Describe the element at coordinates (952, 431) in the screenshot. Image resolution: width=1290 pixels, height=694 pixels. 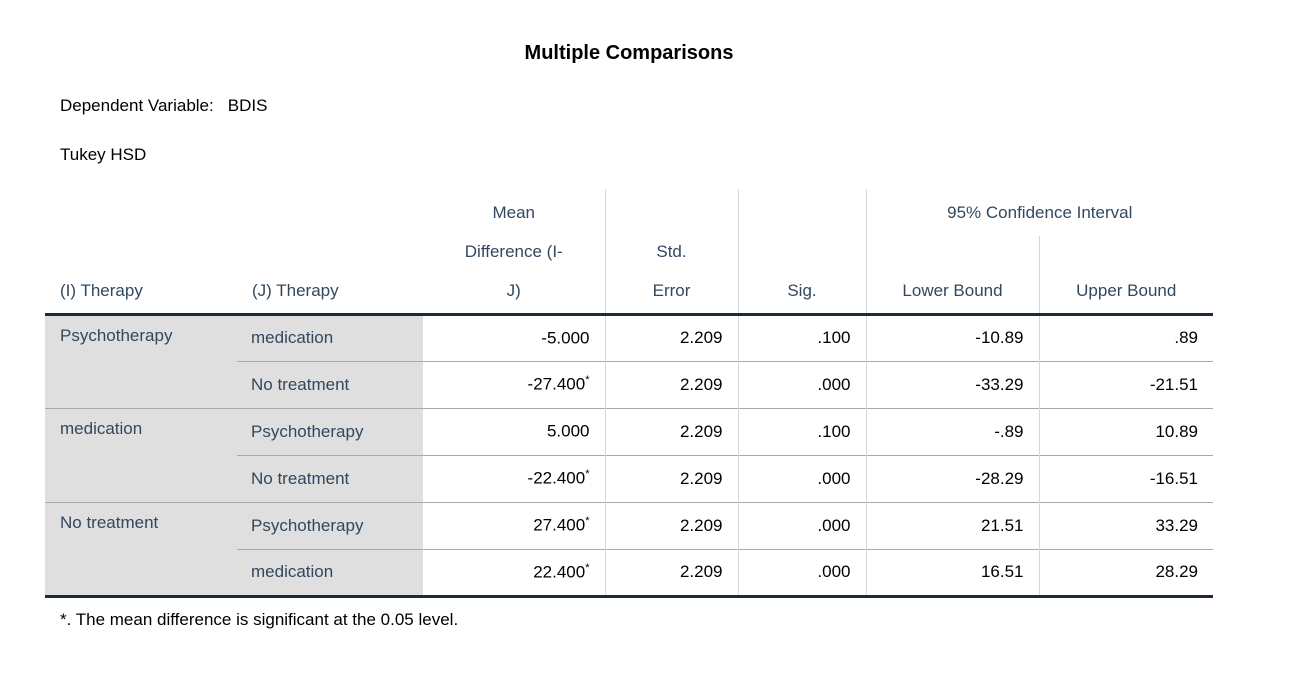
I see `cell-lower-bound: -.89` at that location.